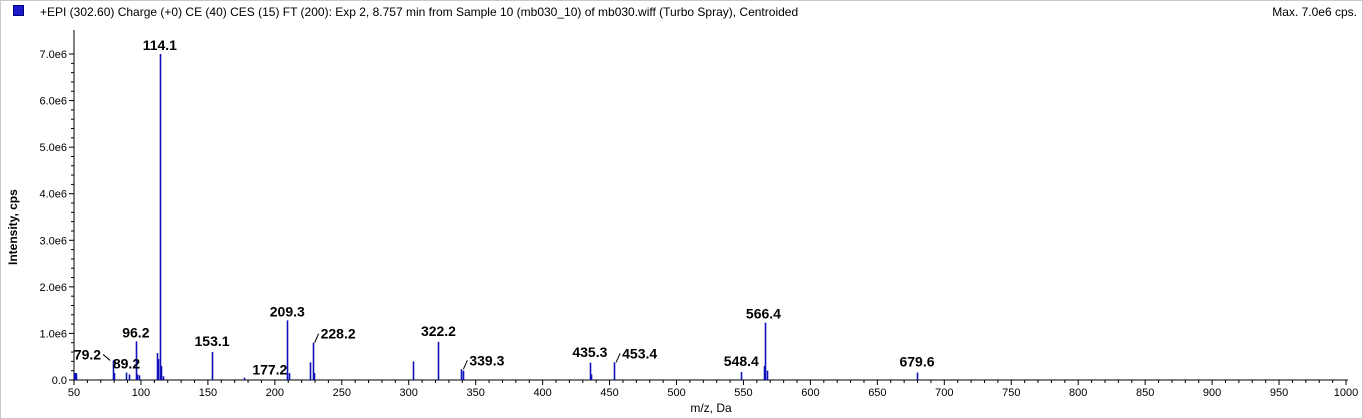 The height and width of the screenshot is (419, 1363). What do you see at coordinates (53, 102) in the screenshot?
I see `y-tick-label: 6.0e6` at bounding box center [53, 102].